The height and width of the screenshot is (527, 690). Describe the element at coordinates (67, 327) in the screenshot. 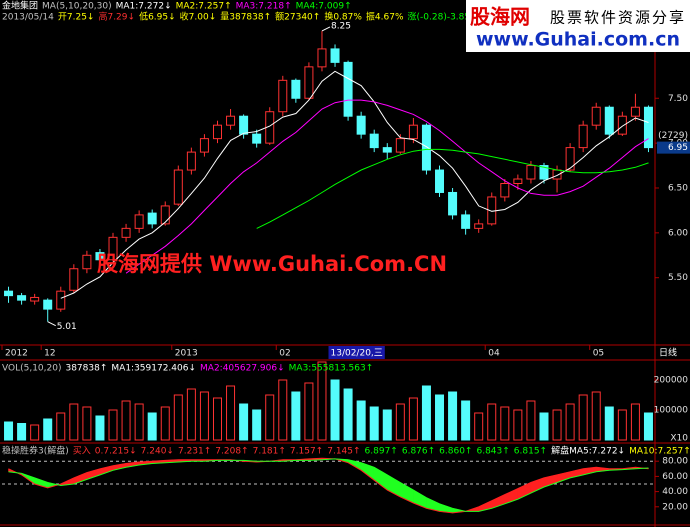

I see `annotation: 5.01` at that location.